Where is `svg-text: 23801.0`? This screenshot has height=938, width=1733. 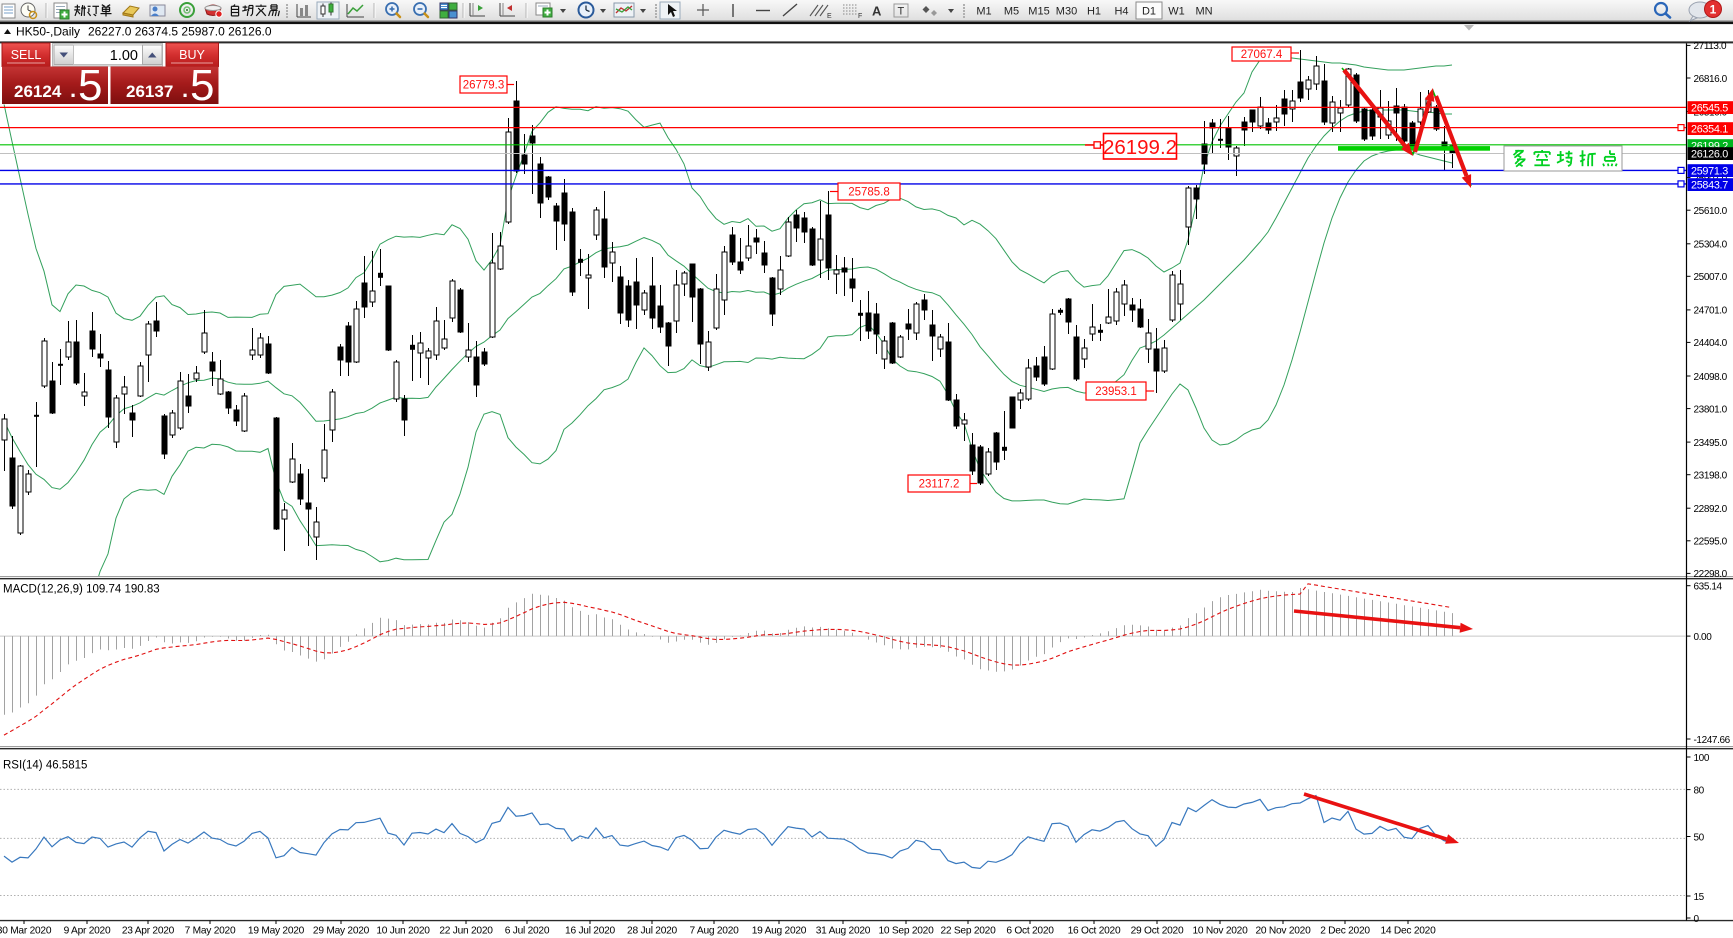 svg-text: 23801.0 is located at coordinates (1711, 409).